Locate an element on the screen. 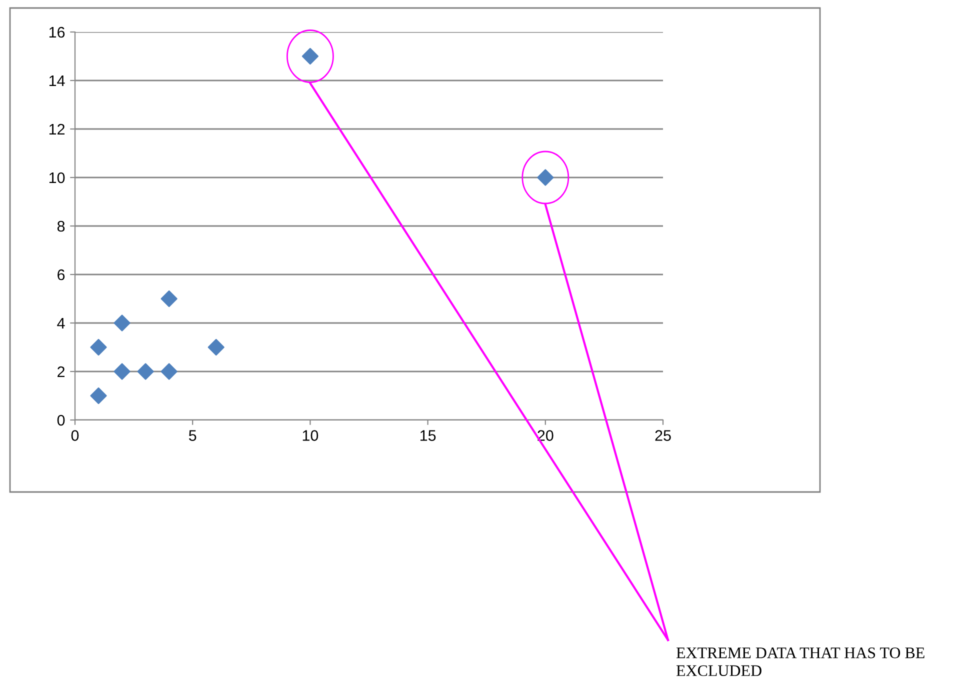 The image size is (958, 691). y-tick-label: 4 is located at coordinates (61, 323).